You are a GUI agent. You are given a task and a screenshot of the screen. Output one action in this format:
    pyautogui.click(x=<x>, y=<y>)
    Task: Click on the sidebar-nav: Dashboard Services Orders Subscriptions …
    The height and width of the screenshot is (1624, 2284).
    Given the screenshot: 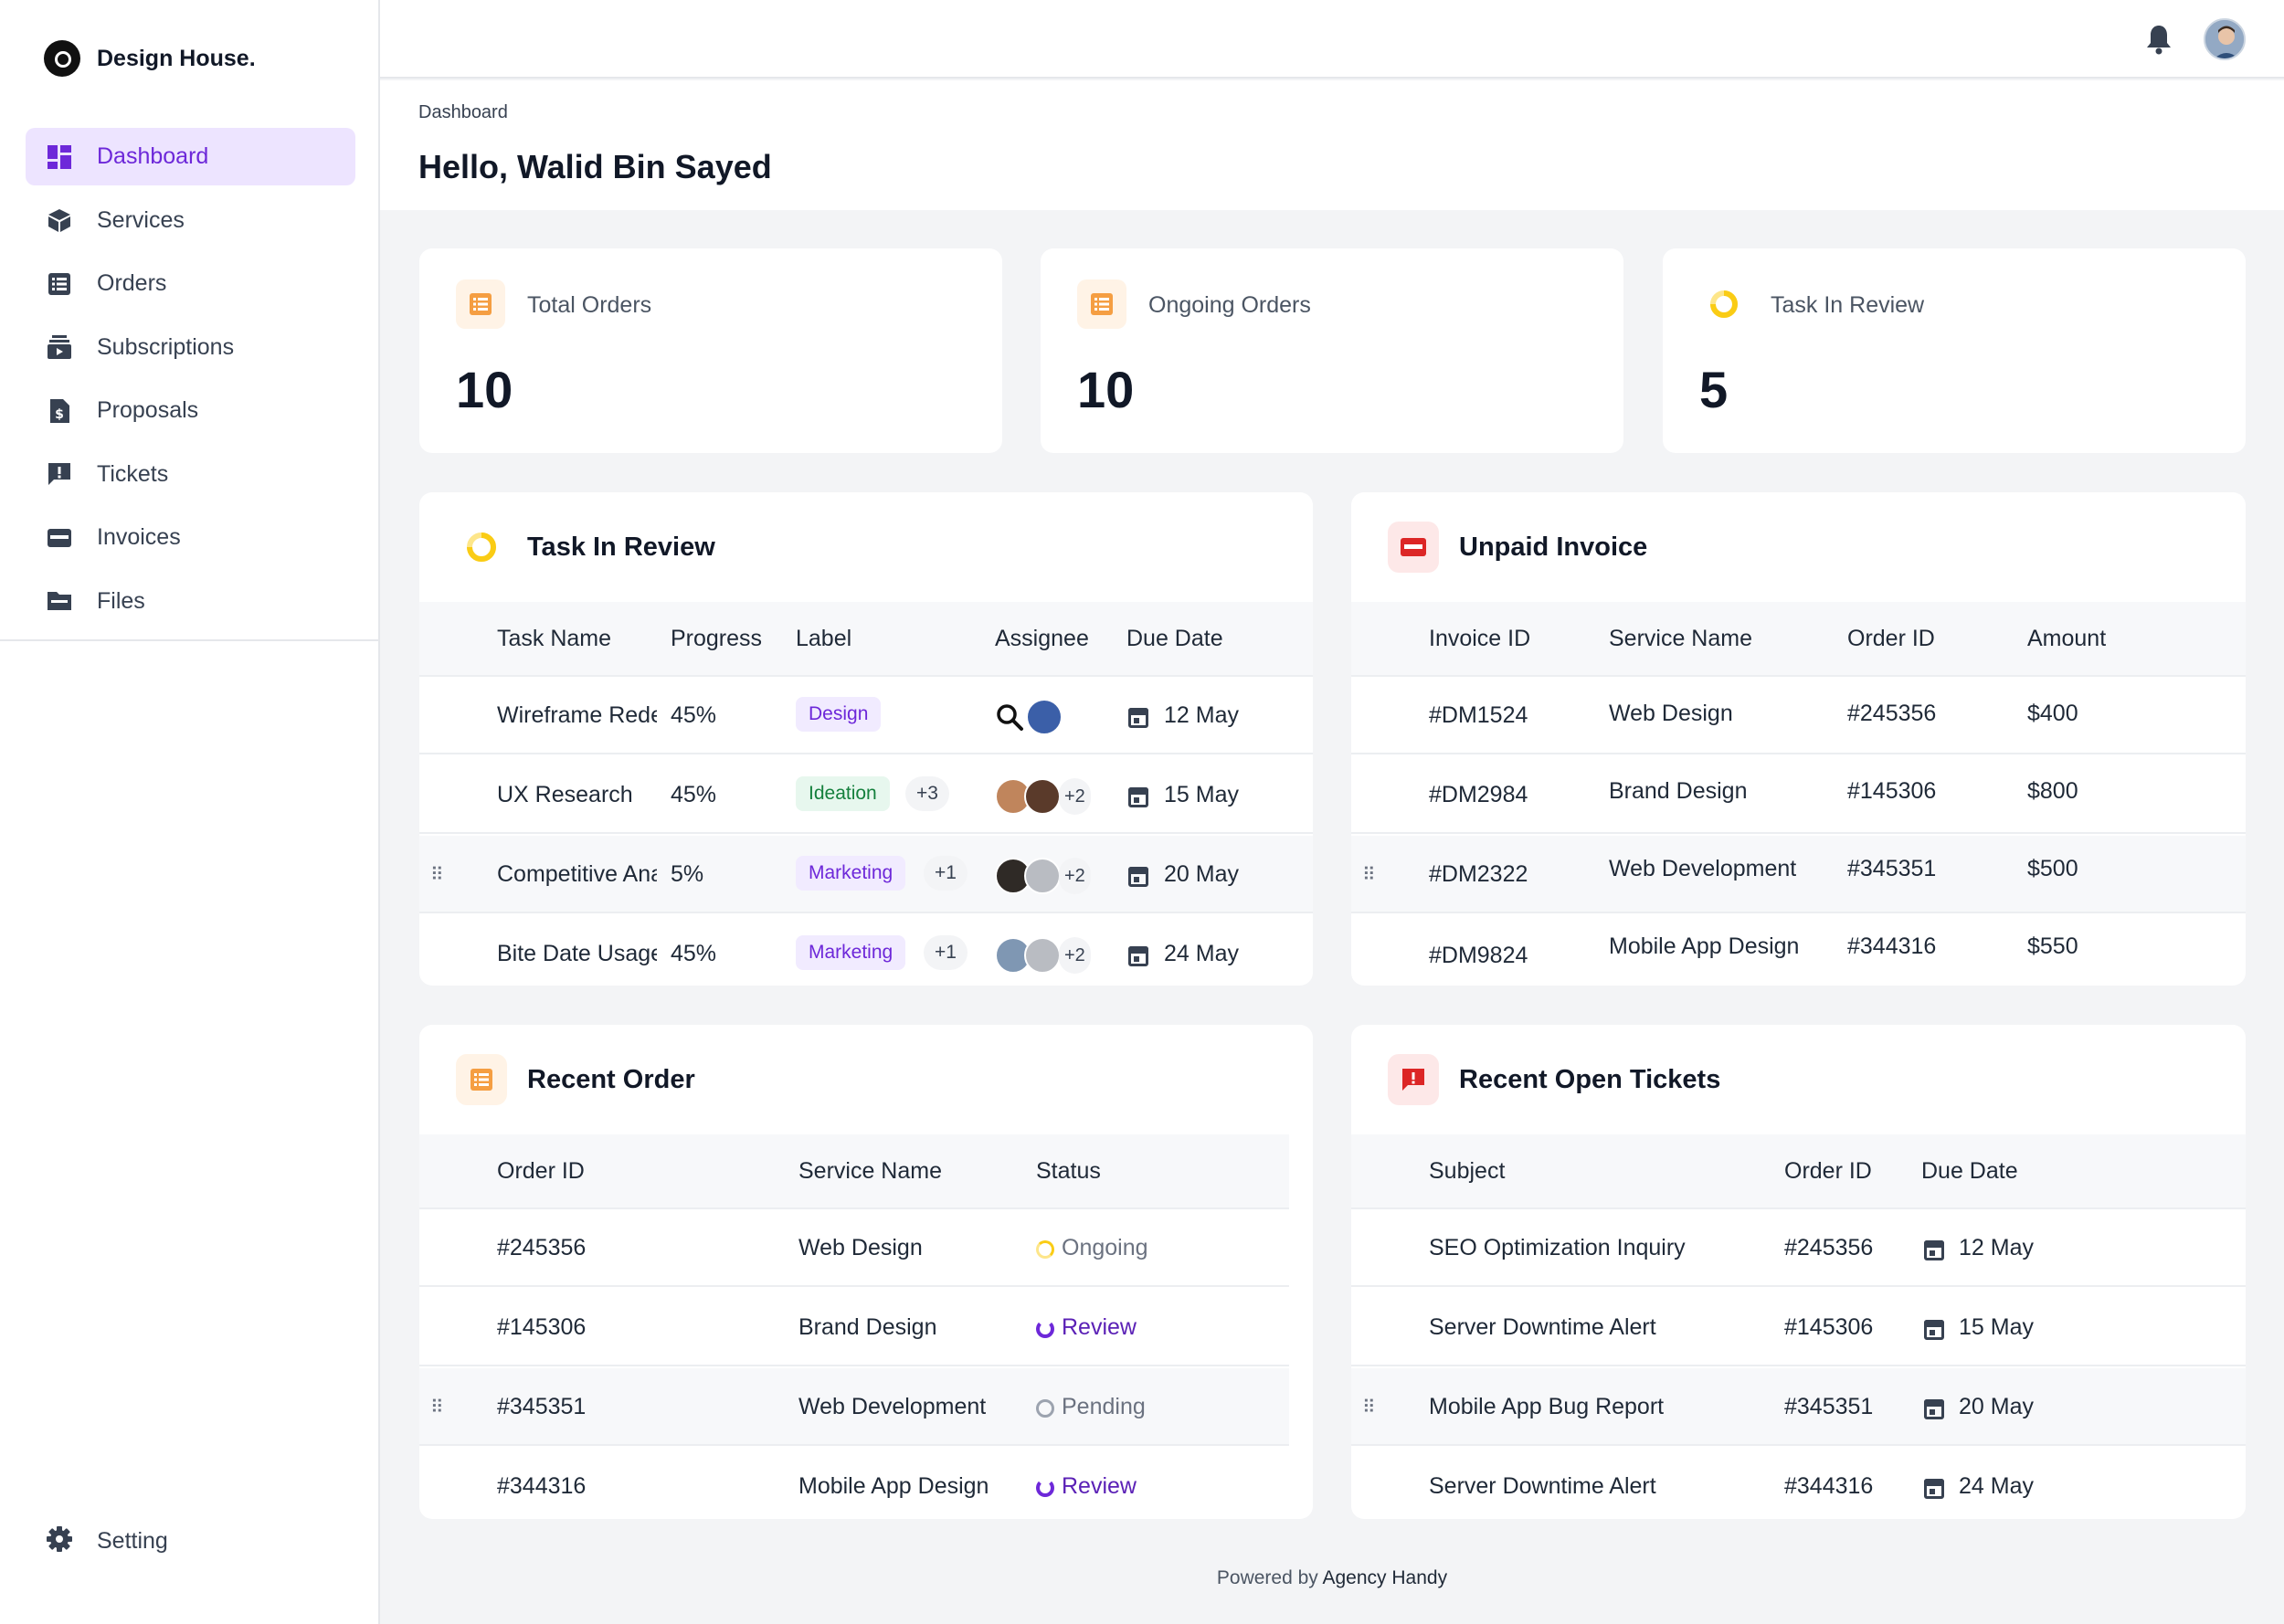 What is the action you would take?
    pyautogui.click(x=190, y=382)
    